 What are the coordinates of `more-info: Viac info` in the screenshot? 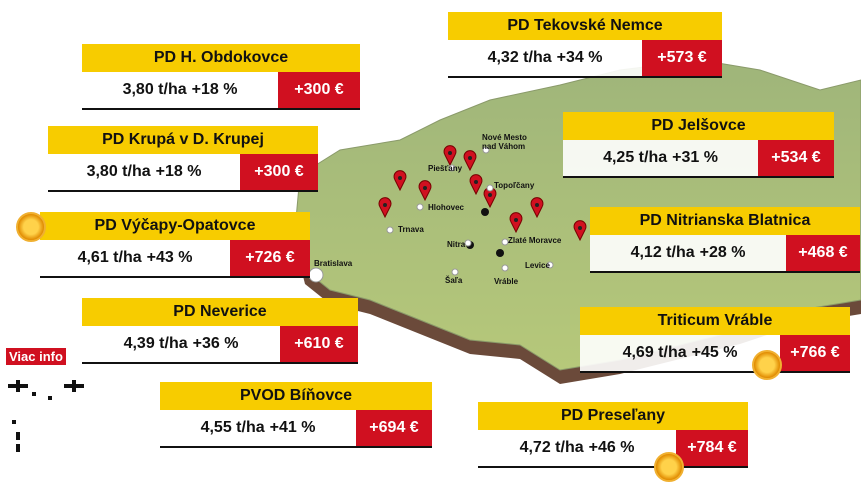 It's located at (36, 356).